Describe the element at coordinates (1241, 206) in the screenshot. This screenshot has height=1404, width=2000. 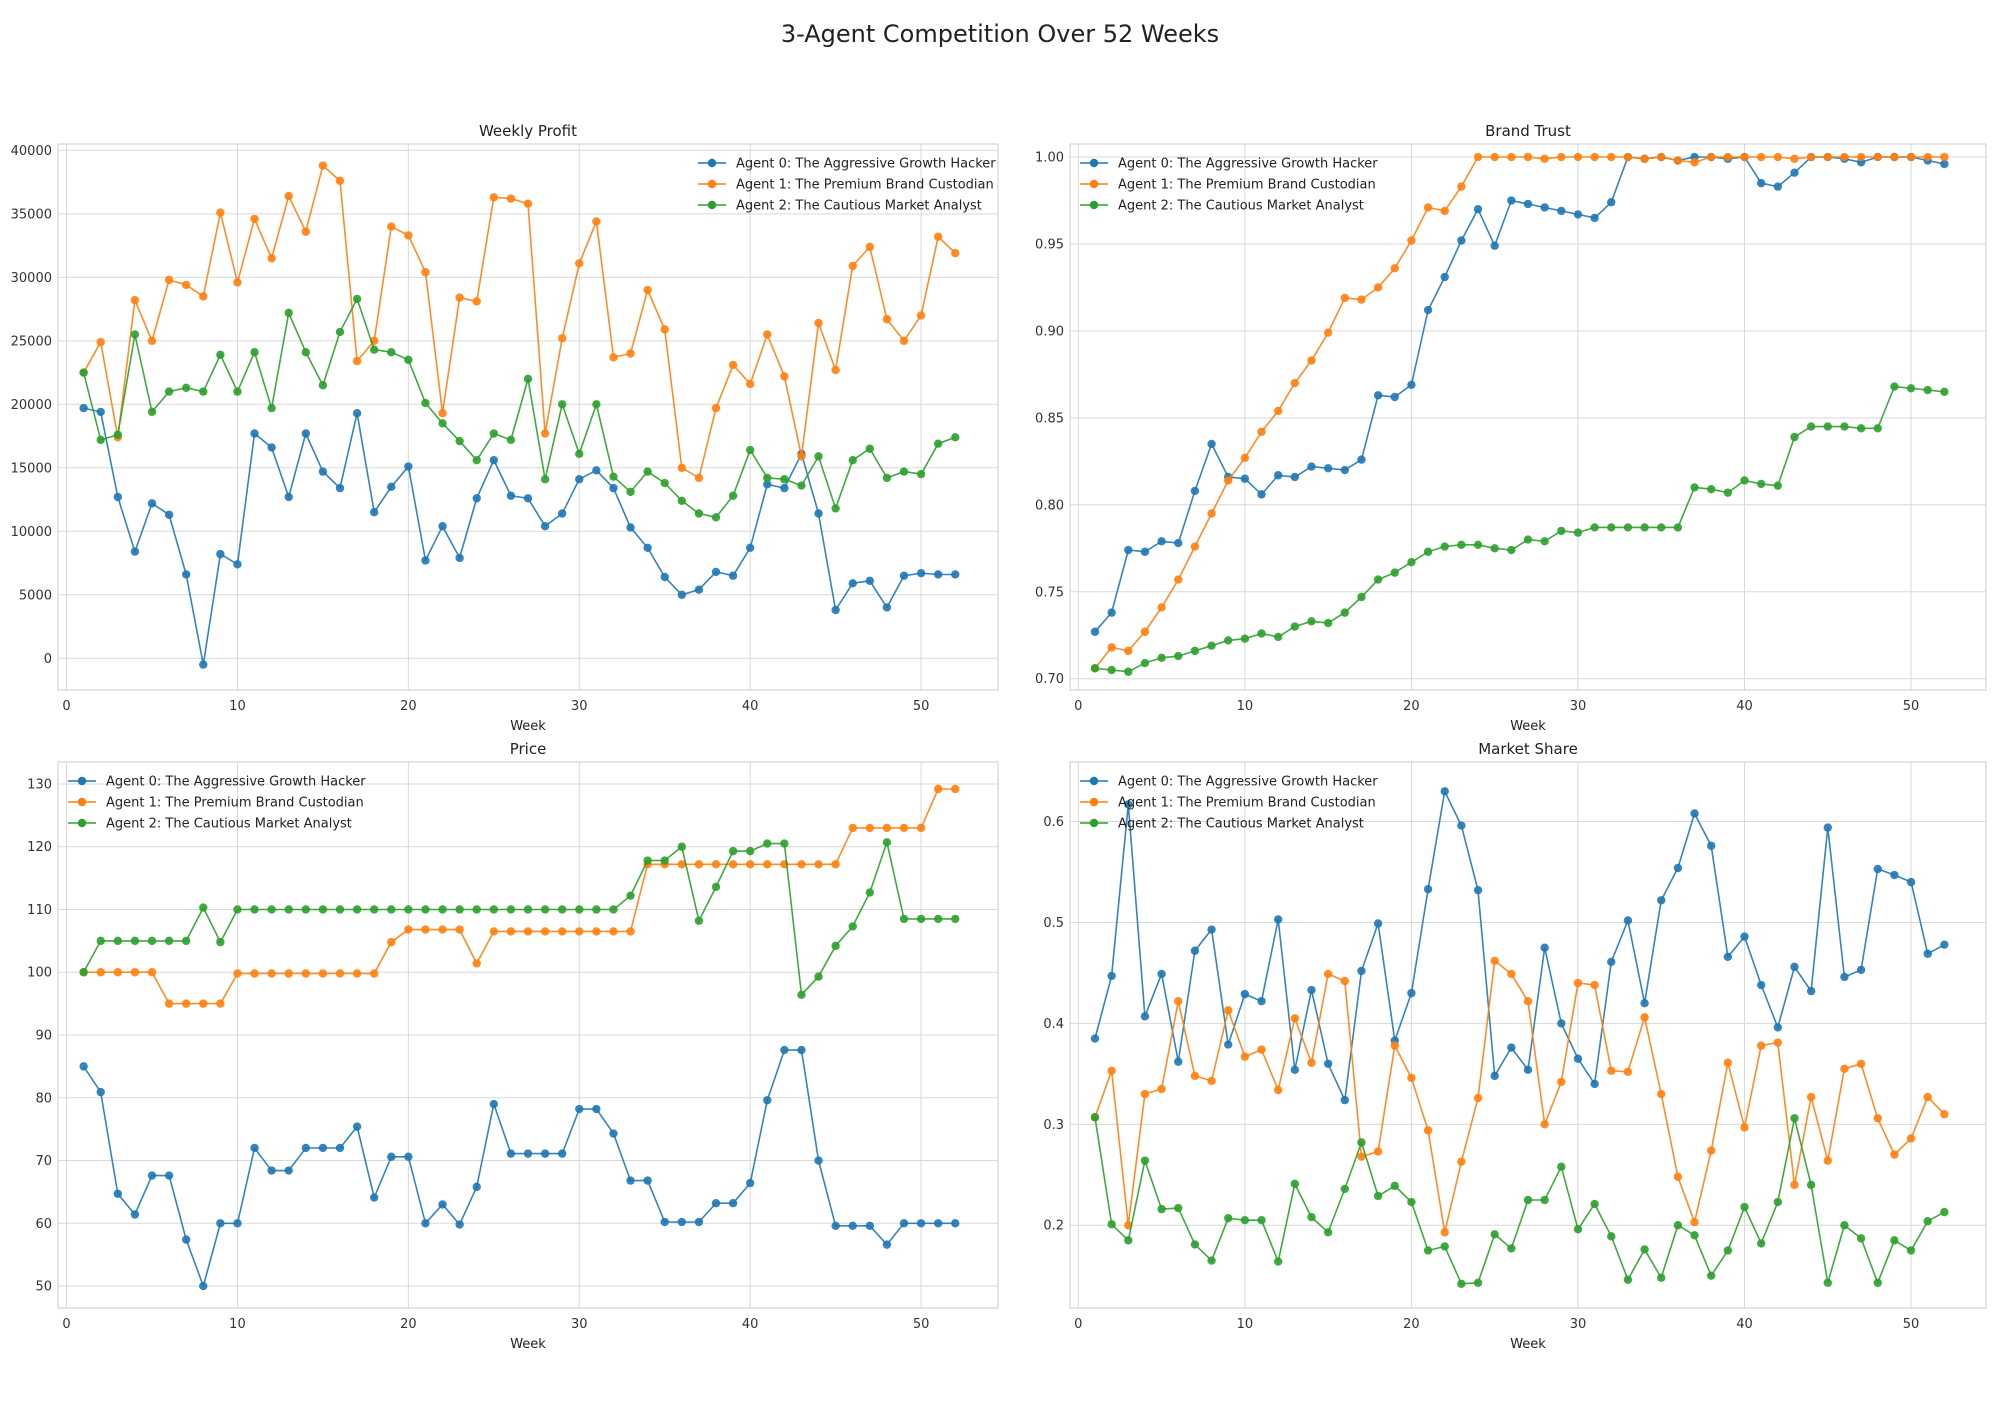
I see `legend-label: Agent 2: The Cautious Market Analyst` at that location.